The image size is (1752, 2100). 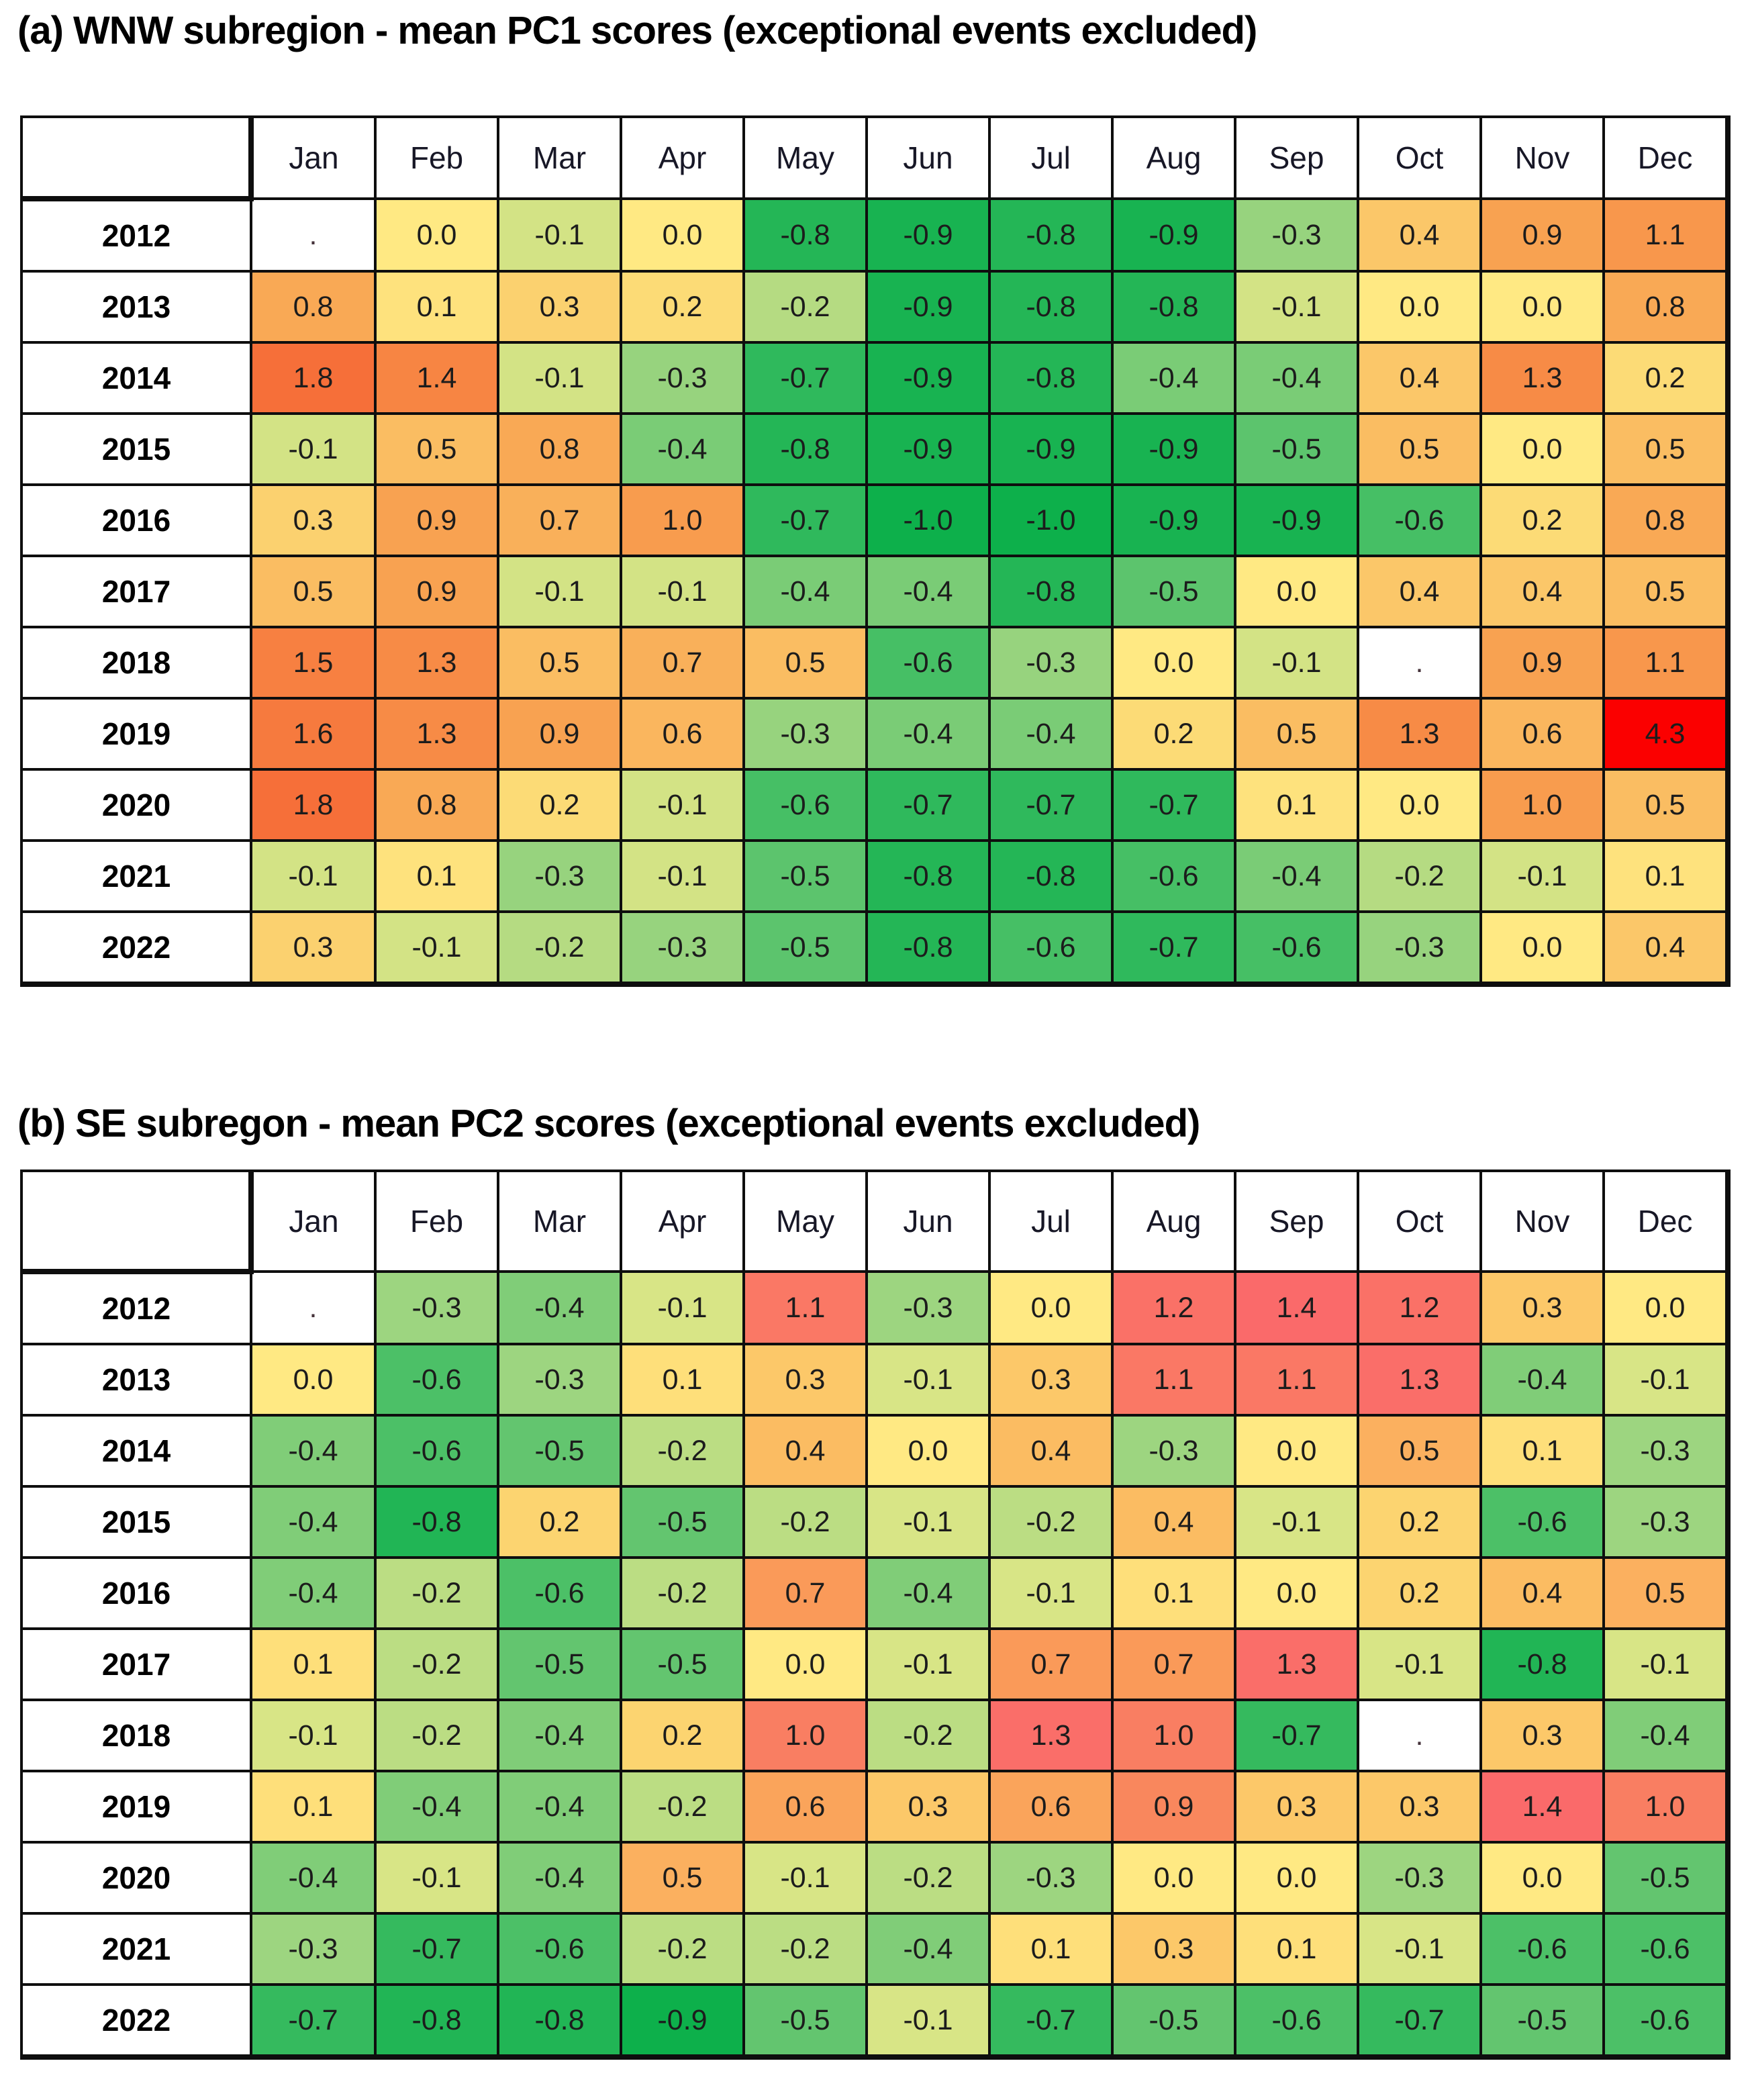 I want to click on column-header-sep: Sep, so click(x=1297, y=157).